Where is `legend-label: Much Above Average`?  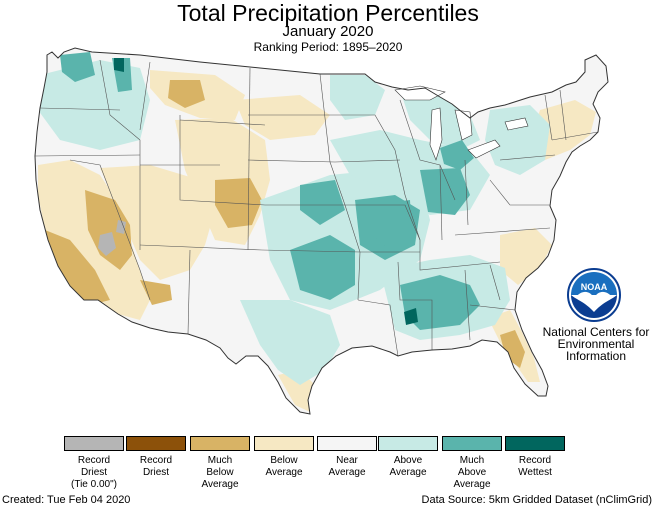
legend-label: Much Above Average is located at coordinates (472, 472).